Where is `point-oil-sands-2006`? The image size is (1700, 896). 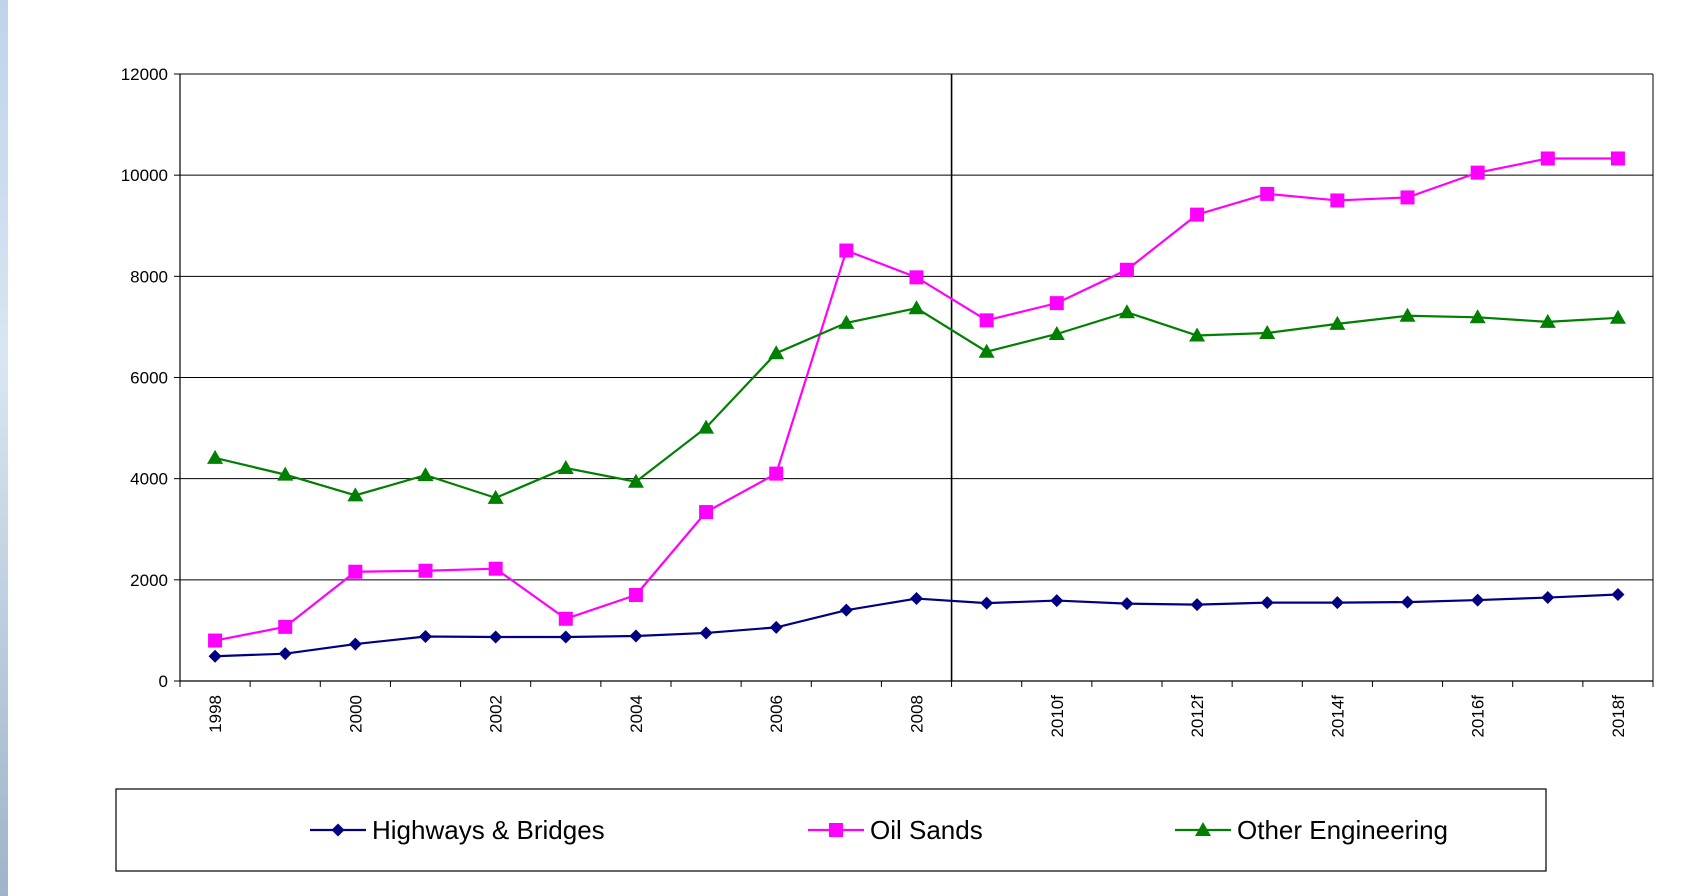
point-oil-sands-2006 is located at coordinates (776, 473).